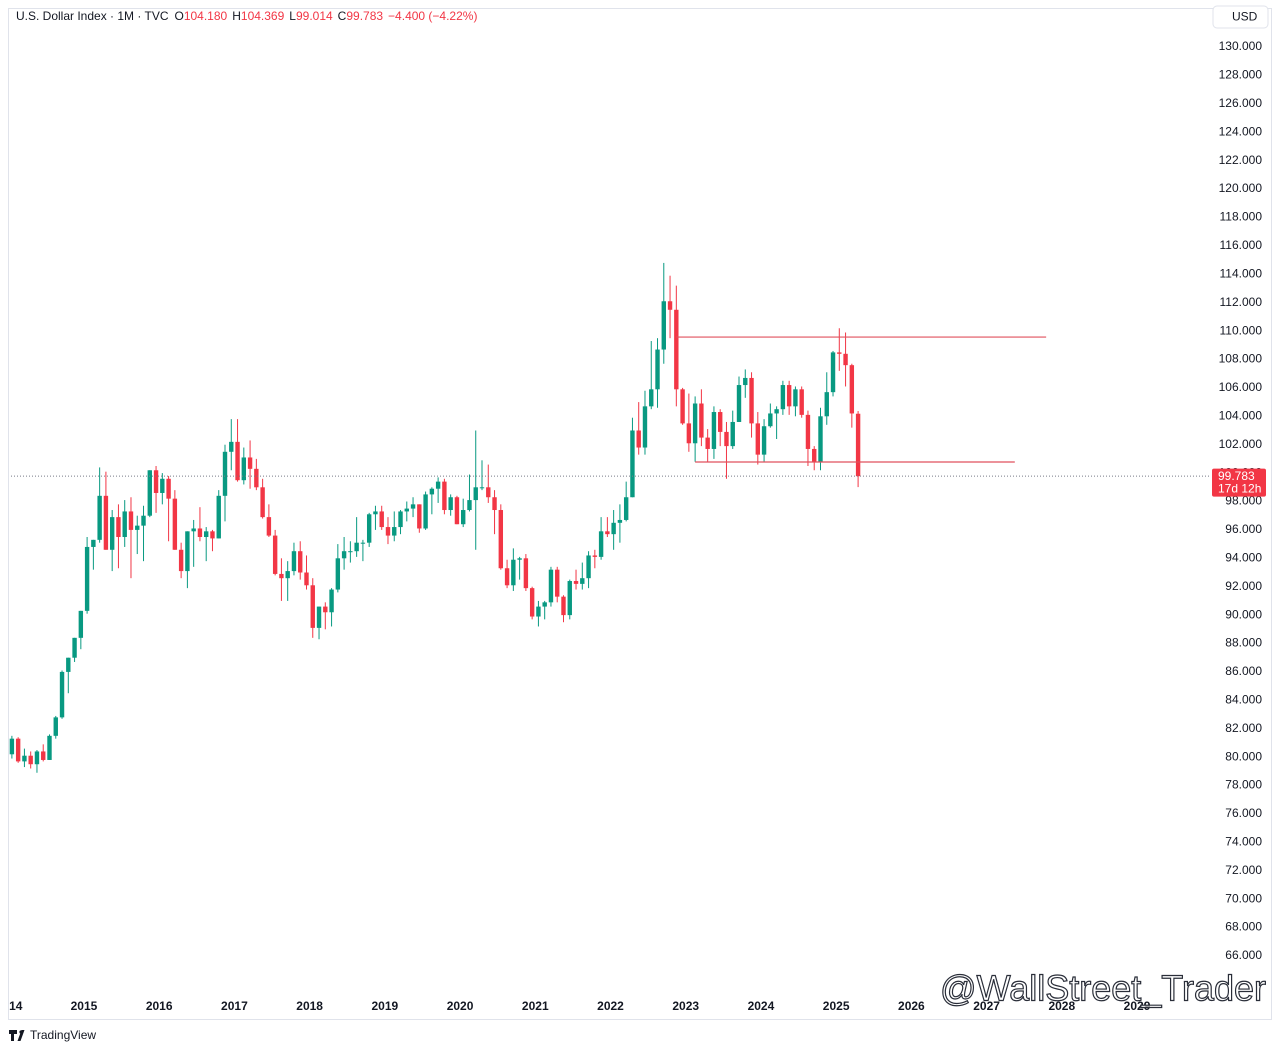 This screenshot has width=1280, height=1051. What do you see at coordinates (1245, 17) in the screenshot?
I see `currency-label: USD` at bounding box center [1245, 17].